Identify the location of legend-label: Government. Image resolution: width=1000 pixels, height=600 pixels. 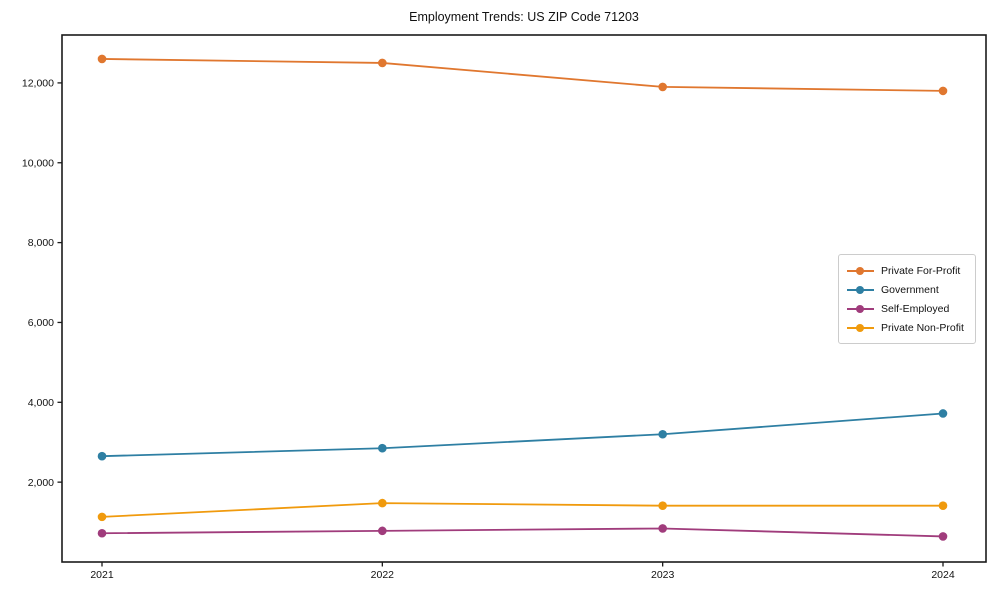
(910, 289).